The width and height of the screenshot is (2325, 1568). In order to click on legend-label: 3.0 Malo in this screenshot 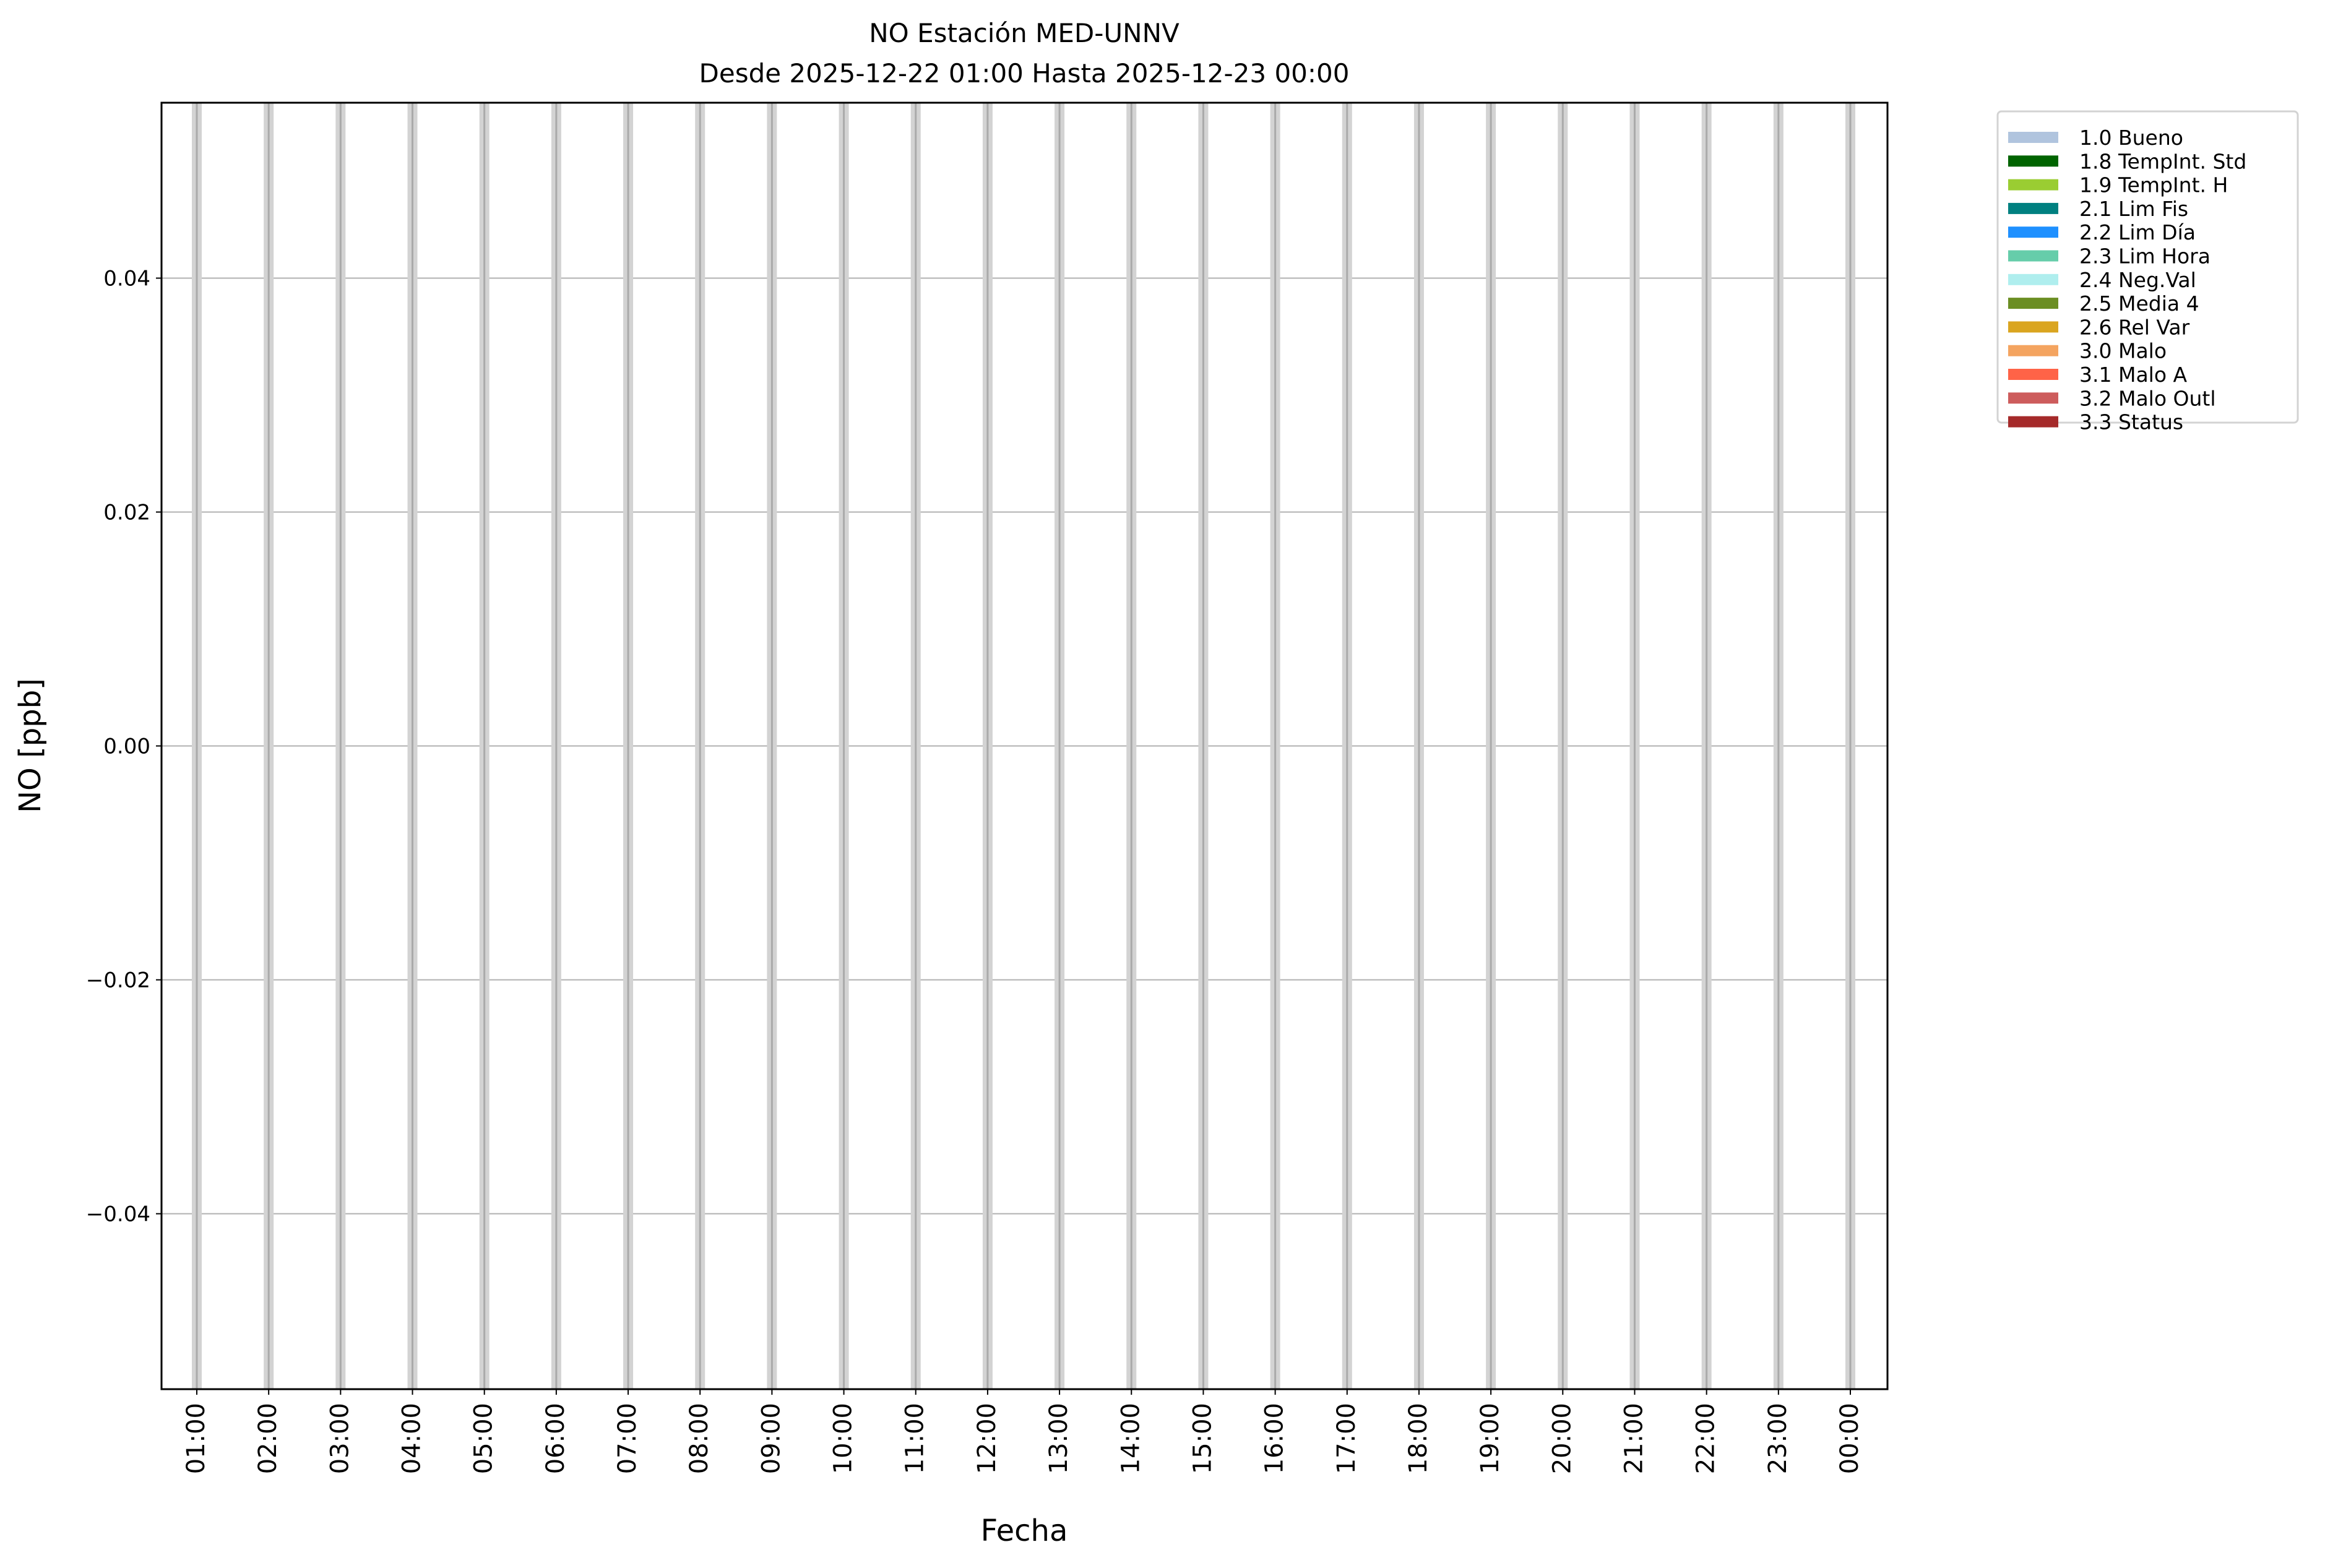, I will do `click(2123, 351)`.